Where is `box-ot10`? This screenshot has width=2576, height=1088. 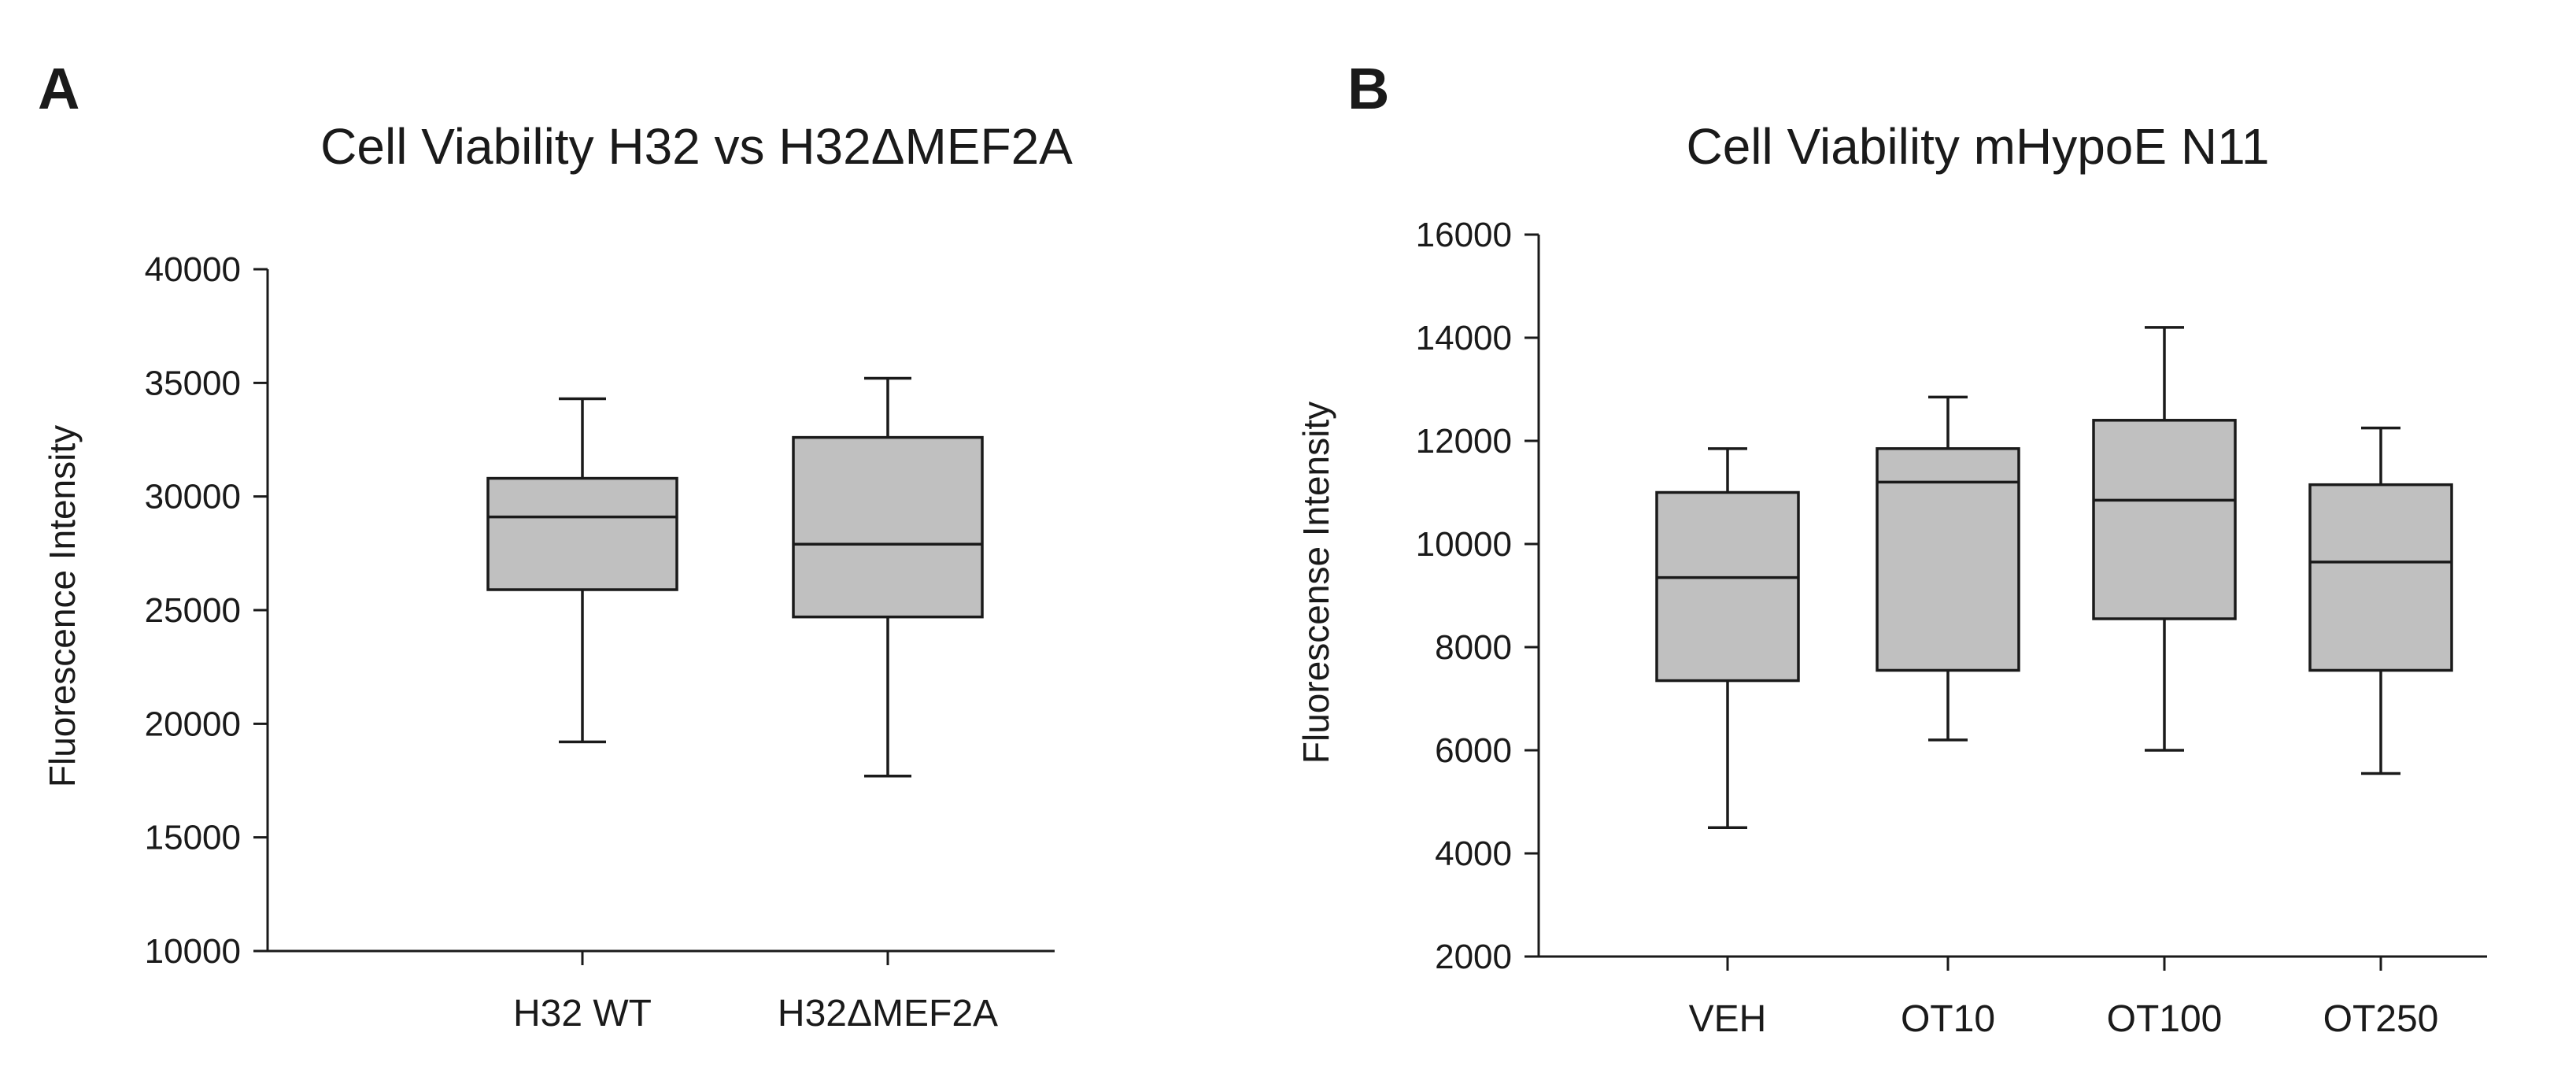 box-ot10 is located at coordinates (1948, 569).